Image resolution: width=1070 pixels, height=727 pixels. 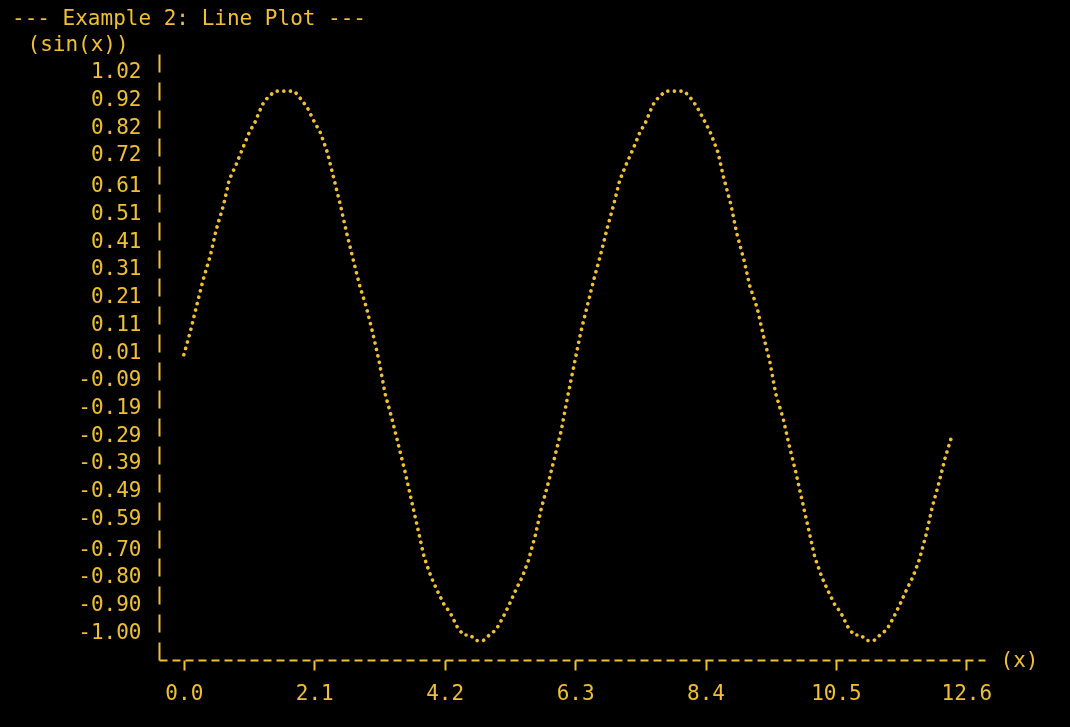 What do you see at coordinates (110, 462) in the screenshot?
I see `y-tick-label: -0.39` at bounding box center [110, 462].